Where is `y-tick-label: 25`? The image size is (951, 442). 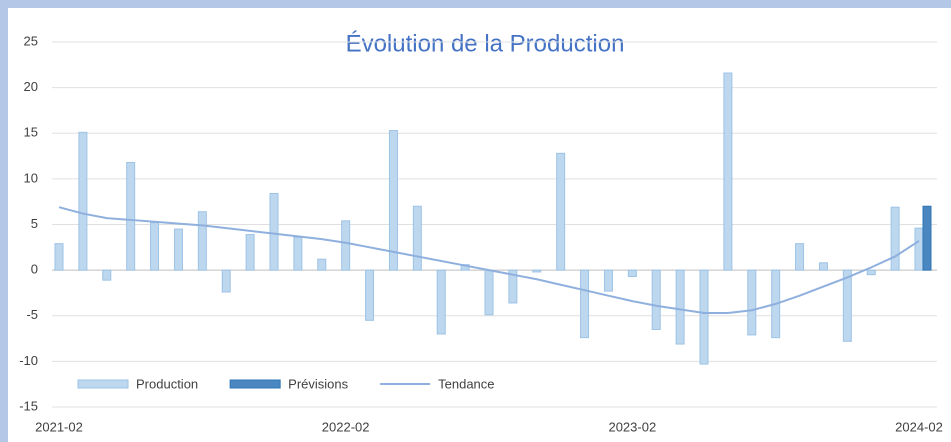 y-tick-label: 25 is located at coordinates (31, 40).